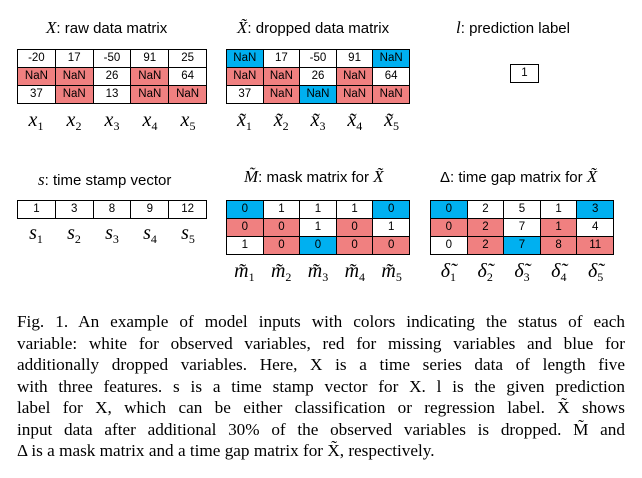 This screenshot has width=642, height=478. Describe the element at coordinates (448, 272) in the screenshot. I see `column-label: δ̃1` at that location.